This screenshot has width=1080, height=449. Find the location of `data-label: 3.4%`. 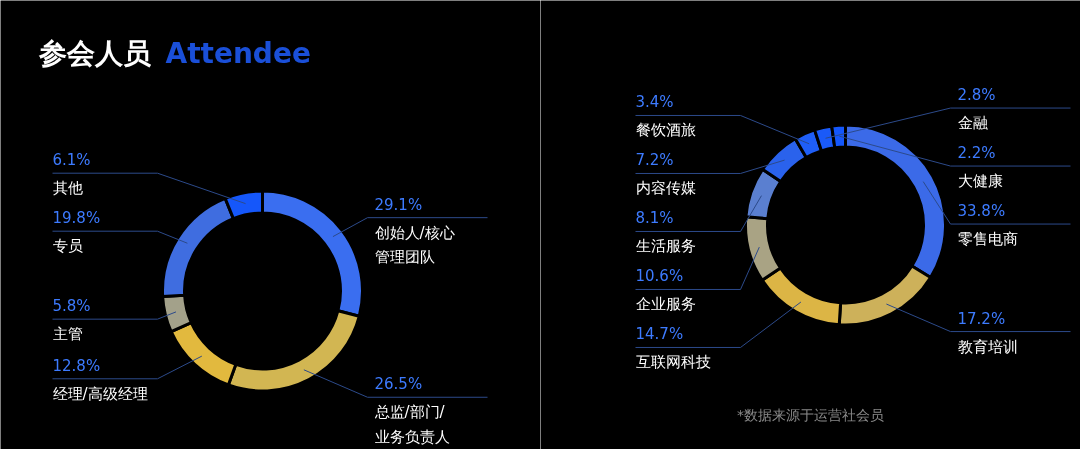

data-label: 3.4% is located at coordinates (654, 102).